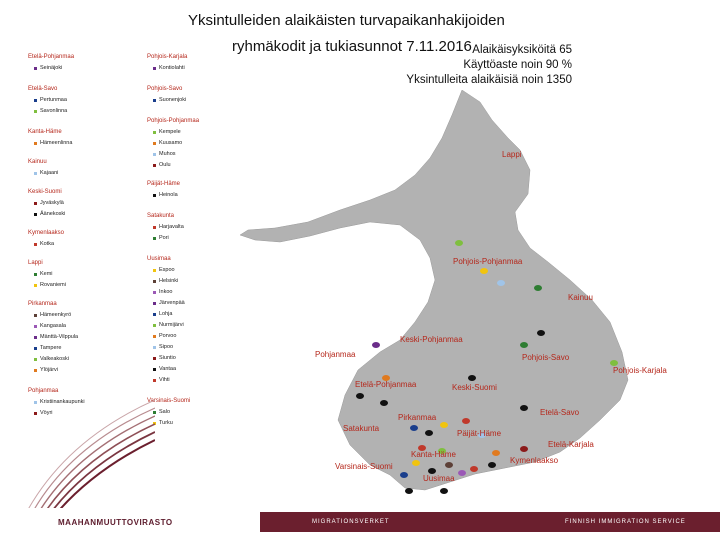  What do you see at coordinates (169, 281) in the screenshot?
I see `legend-item-label: Helsinki` at bounding box center [169, 281].